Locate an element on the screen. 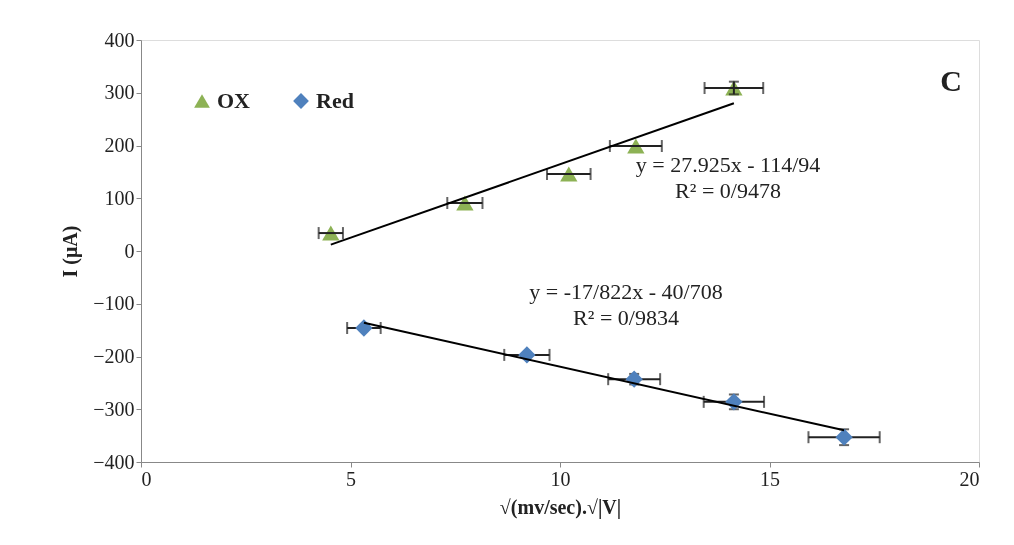 This screenshot has width=1014, height=545. y-tick-label: 200 is located at coordinates (119, 145).